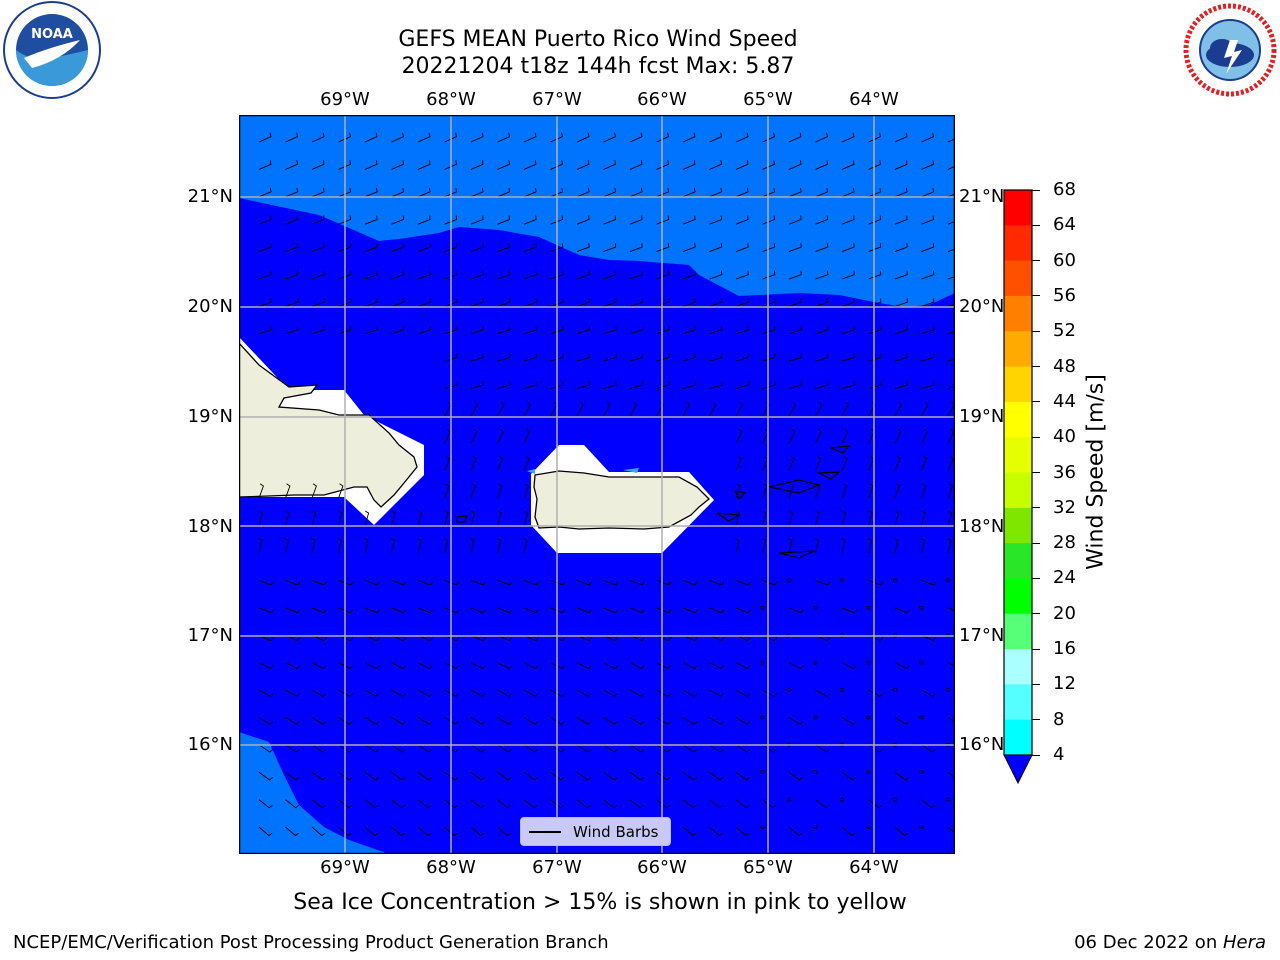  I want to click on colorbar-tick-label: 40, so click(1064, 437).